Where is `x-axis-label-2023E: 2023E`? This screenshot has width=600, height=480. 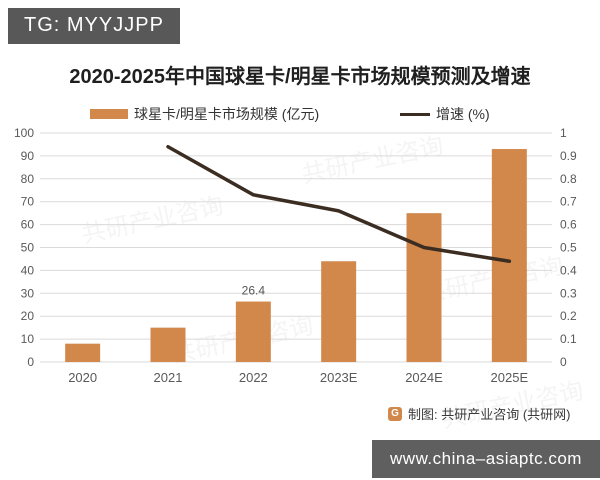 x-axis-label-2023E: 2023E is located at coordinates (339, 377).